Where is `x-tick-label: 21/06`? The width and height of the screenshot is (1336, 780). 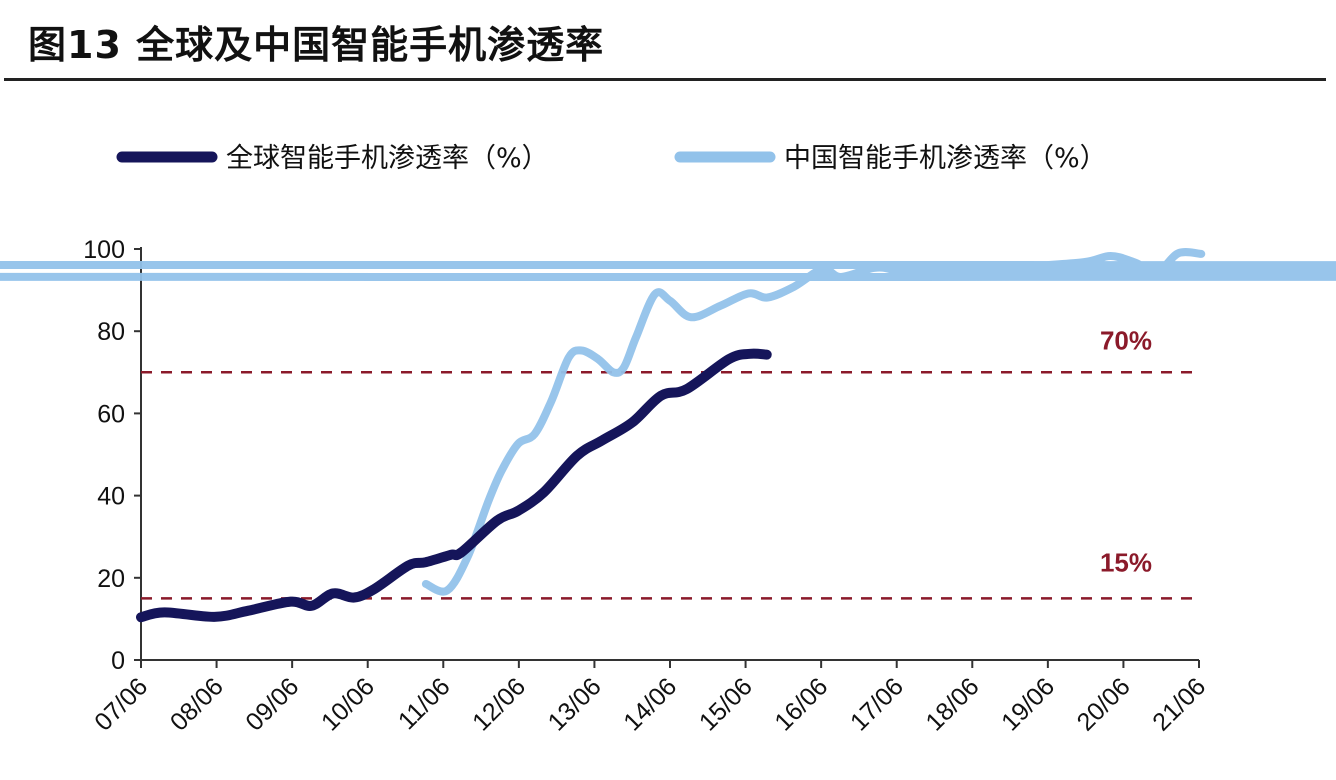
x-tick-label: 21/06 is located at coordinates (1179, 704).